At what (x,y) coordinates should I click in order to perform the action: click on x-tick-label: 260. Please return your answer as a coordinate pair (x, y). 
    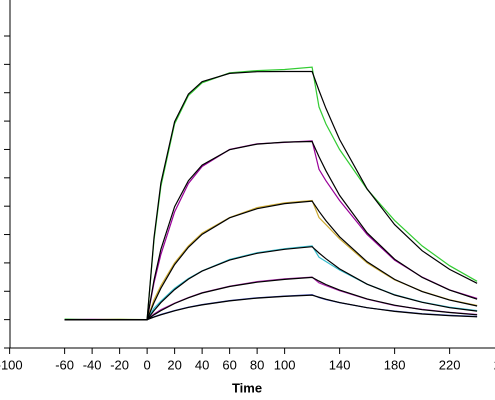
    Looking at the image, I should click on (494, 364).